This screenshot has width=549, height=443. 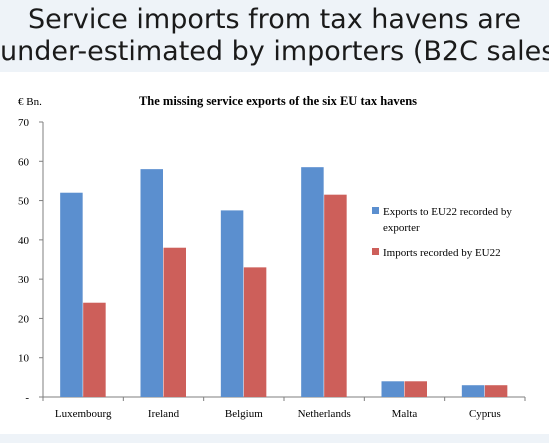 I want to click on y-tick-label: 30, so click(x=24, y=280).